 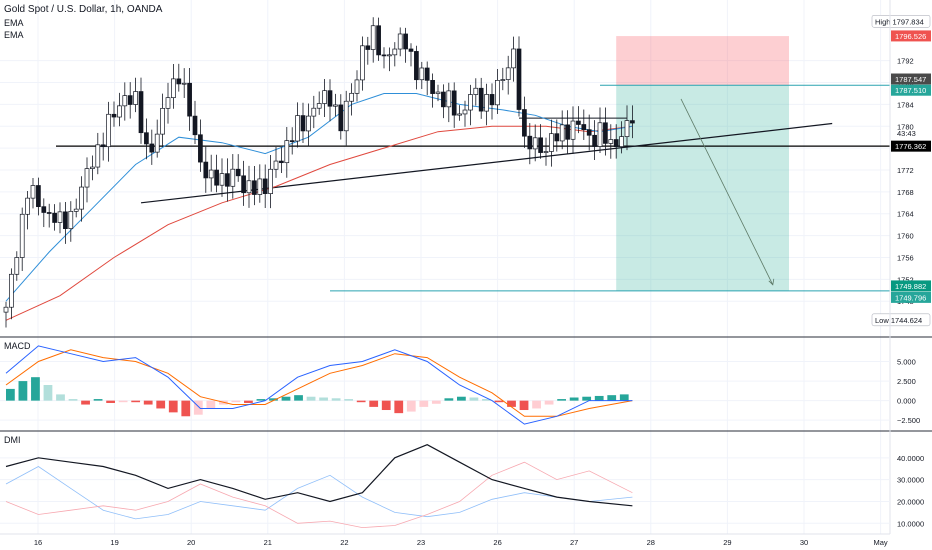 What do you see at coordinates (911, 79) in the screenshot?
I see `price-tag` at bounding box center [911, 79].